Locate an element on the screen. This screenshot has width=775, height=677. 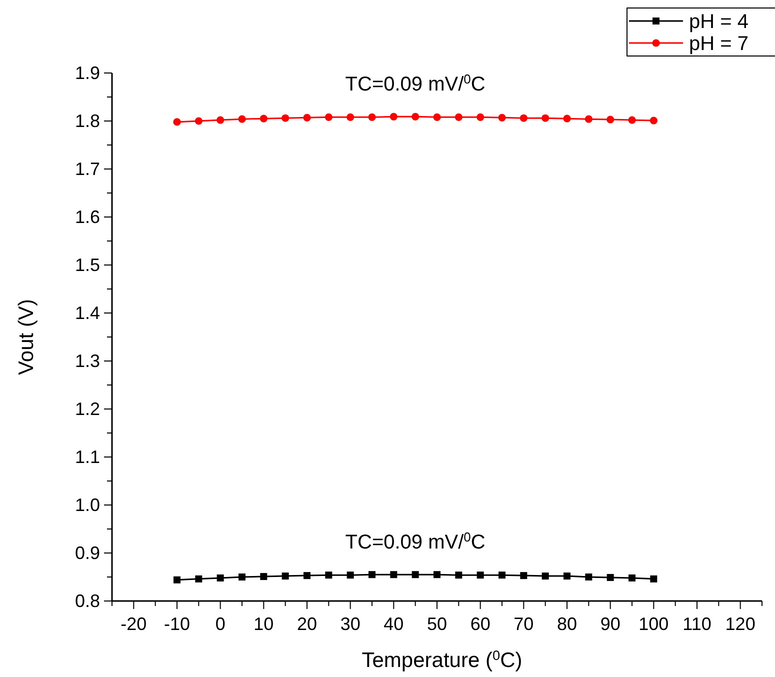
y-tick-label: 0.8 is located at coordinates (87, 601).